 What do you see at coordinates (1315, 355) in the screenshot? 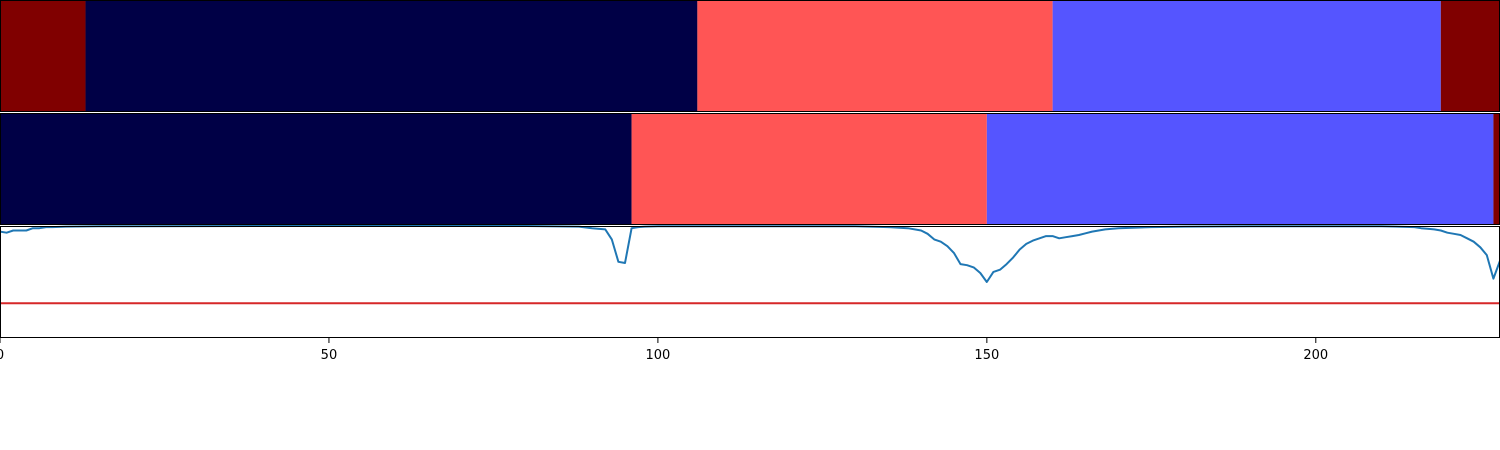
I see `x-tick-label: 200` at bounding box center [1315, 355].